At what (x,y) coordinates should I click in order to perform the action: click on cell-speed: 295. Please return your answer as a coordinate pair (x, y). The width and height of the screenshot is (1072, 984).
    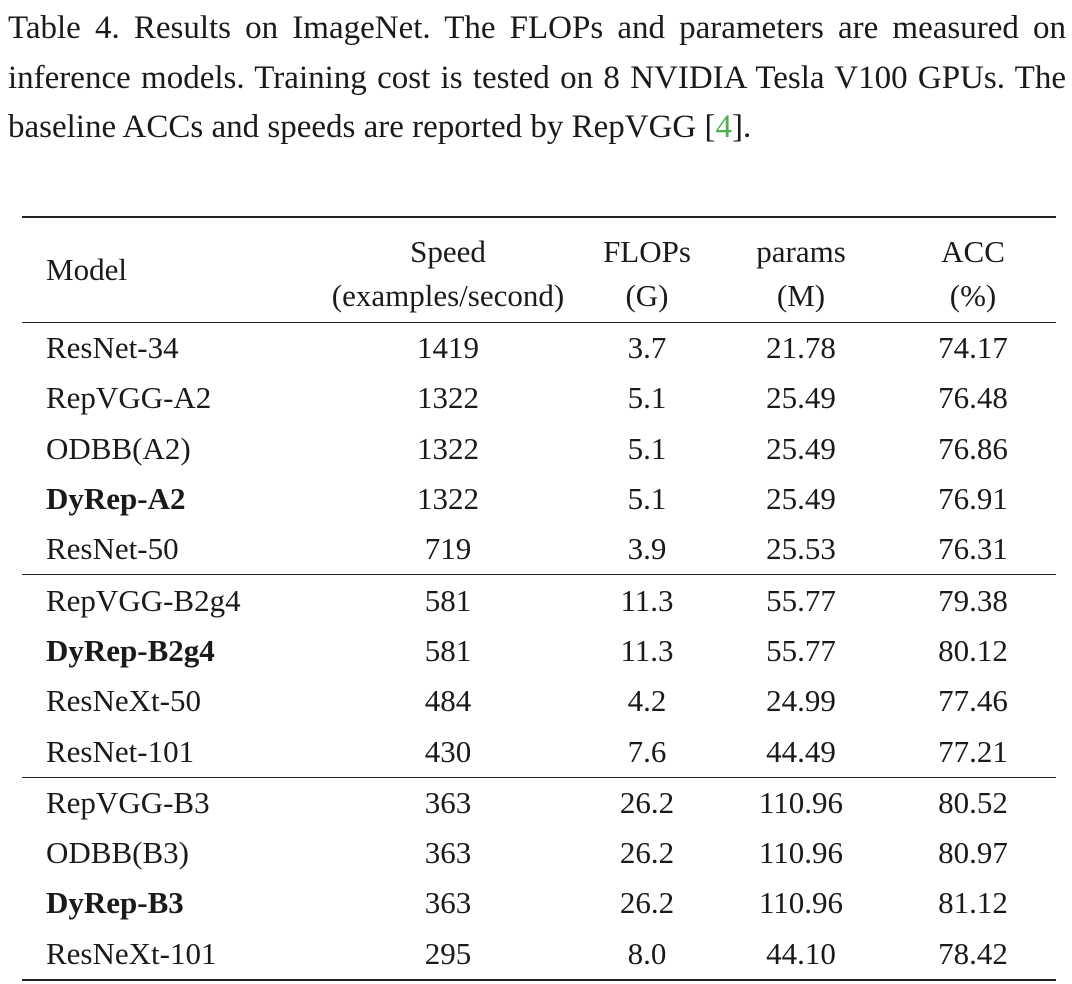
    Looking at the image, I should click on (448, 953).